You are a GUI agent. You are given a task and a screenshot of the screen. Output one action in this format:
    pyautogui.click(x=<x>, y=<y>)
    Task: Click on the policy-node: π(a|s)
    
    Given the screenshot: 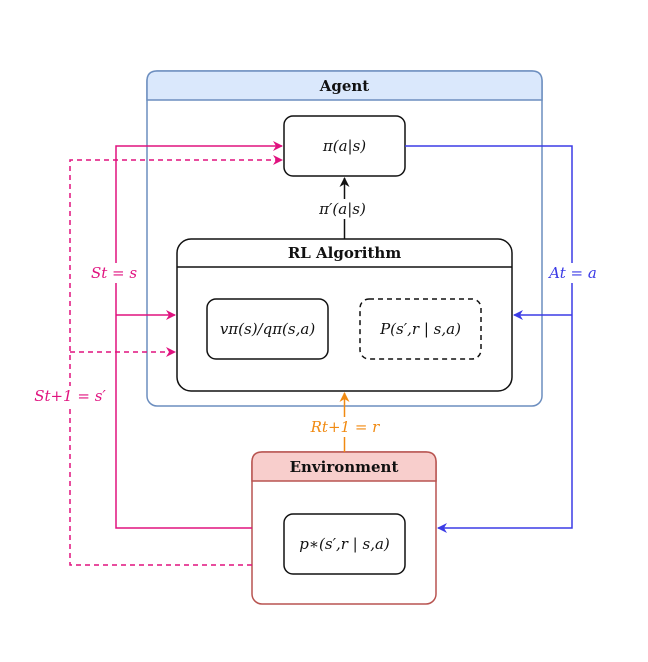 What is the action you would take?
    pyautogui.click(x=344, y=146)
    